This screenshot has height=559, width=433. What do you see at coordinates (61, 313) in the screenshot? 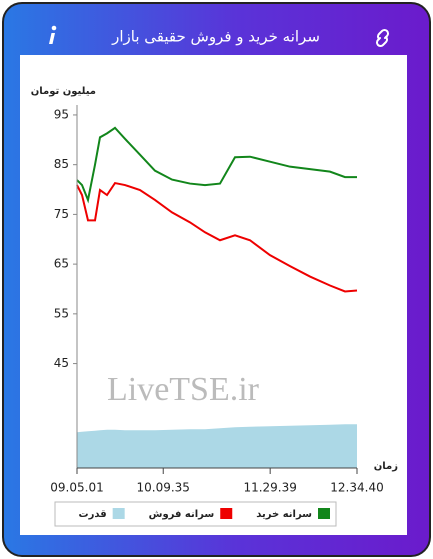
I see `y-tick-label: 55` at bounding box center [61, 313].